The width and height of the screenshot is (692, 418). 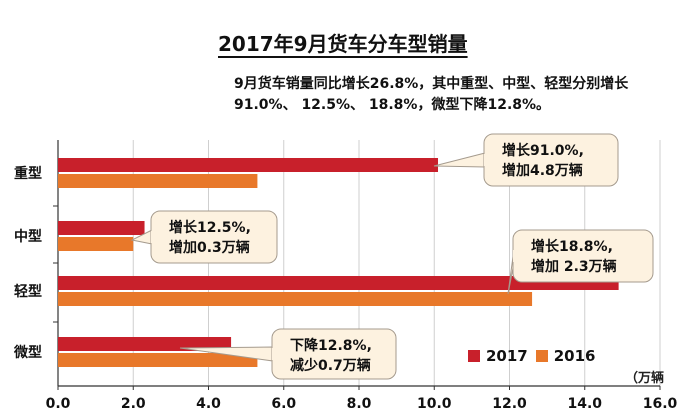 I want to click on x-tick-label: 14.0, so click(x=584, y=404).